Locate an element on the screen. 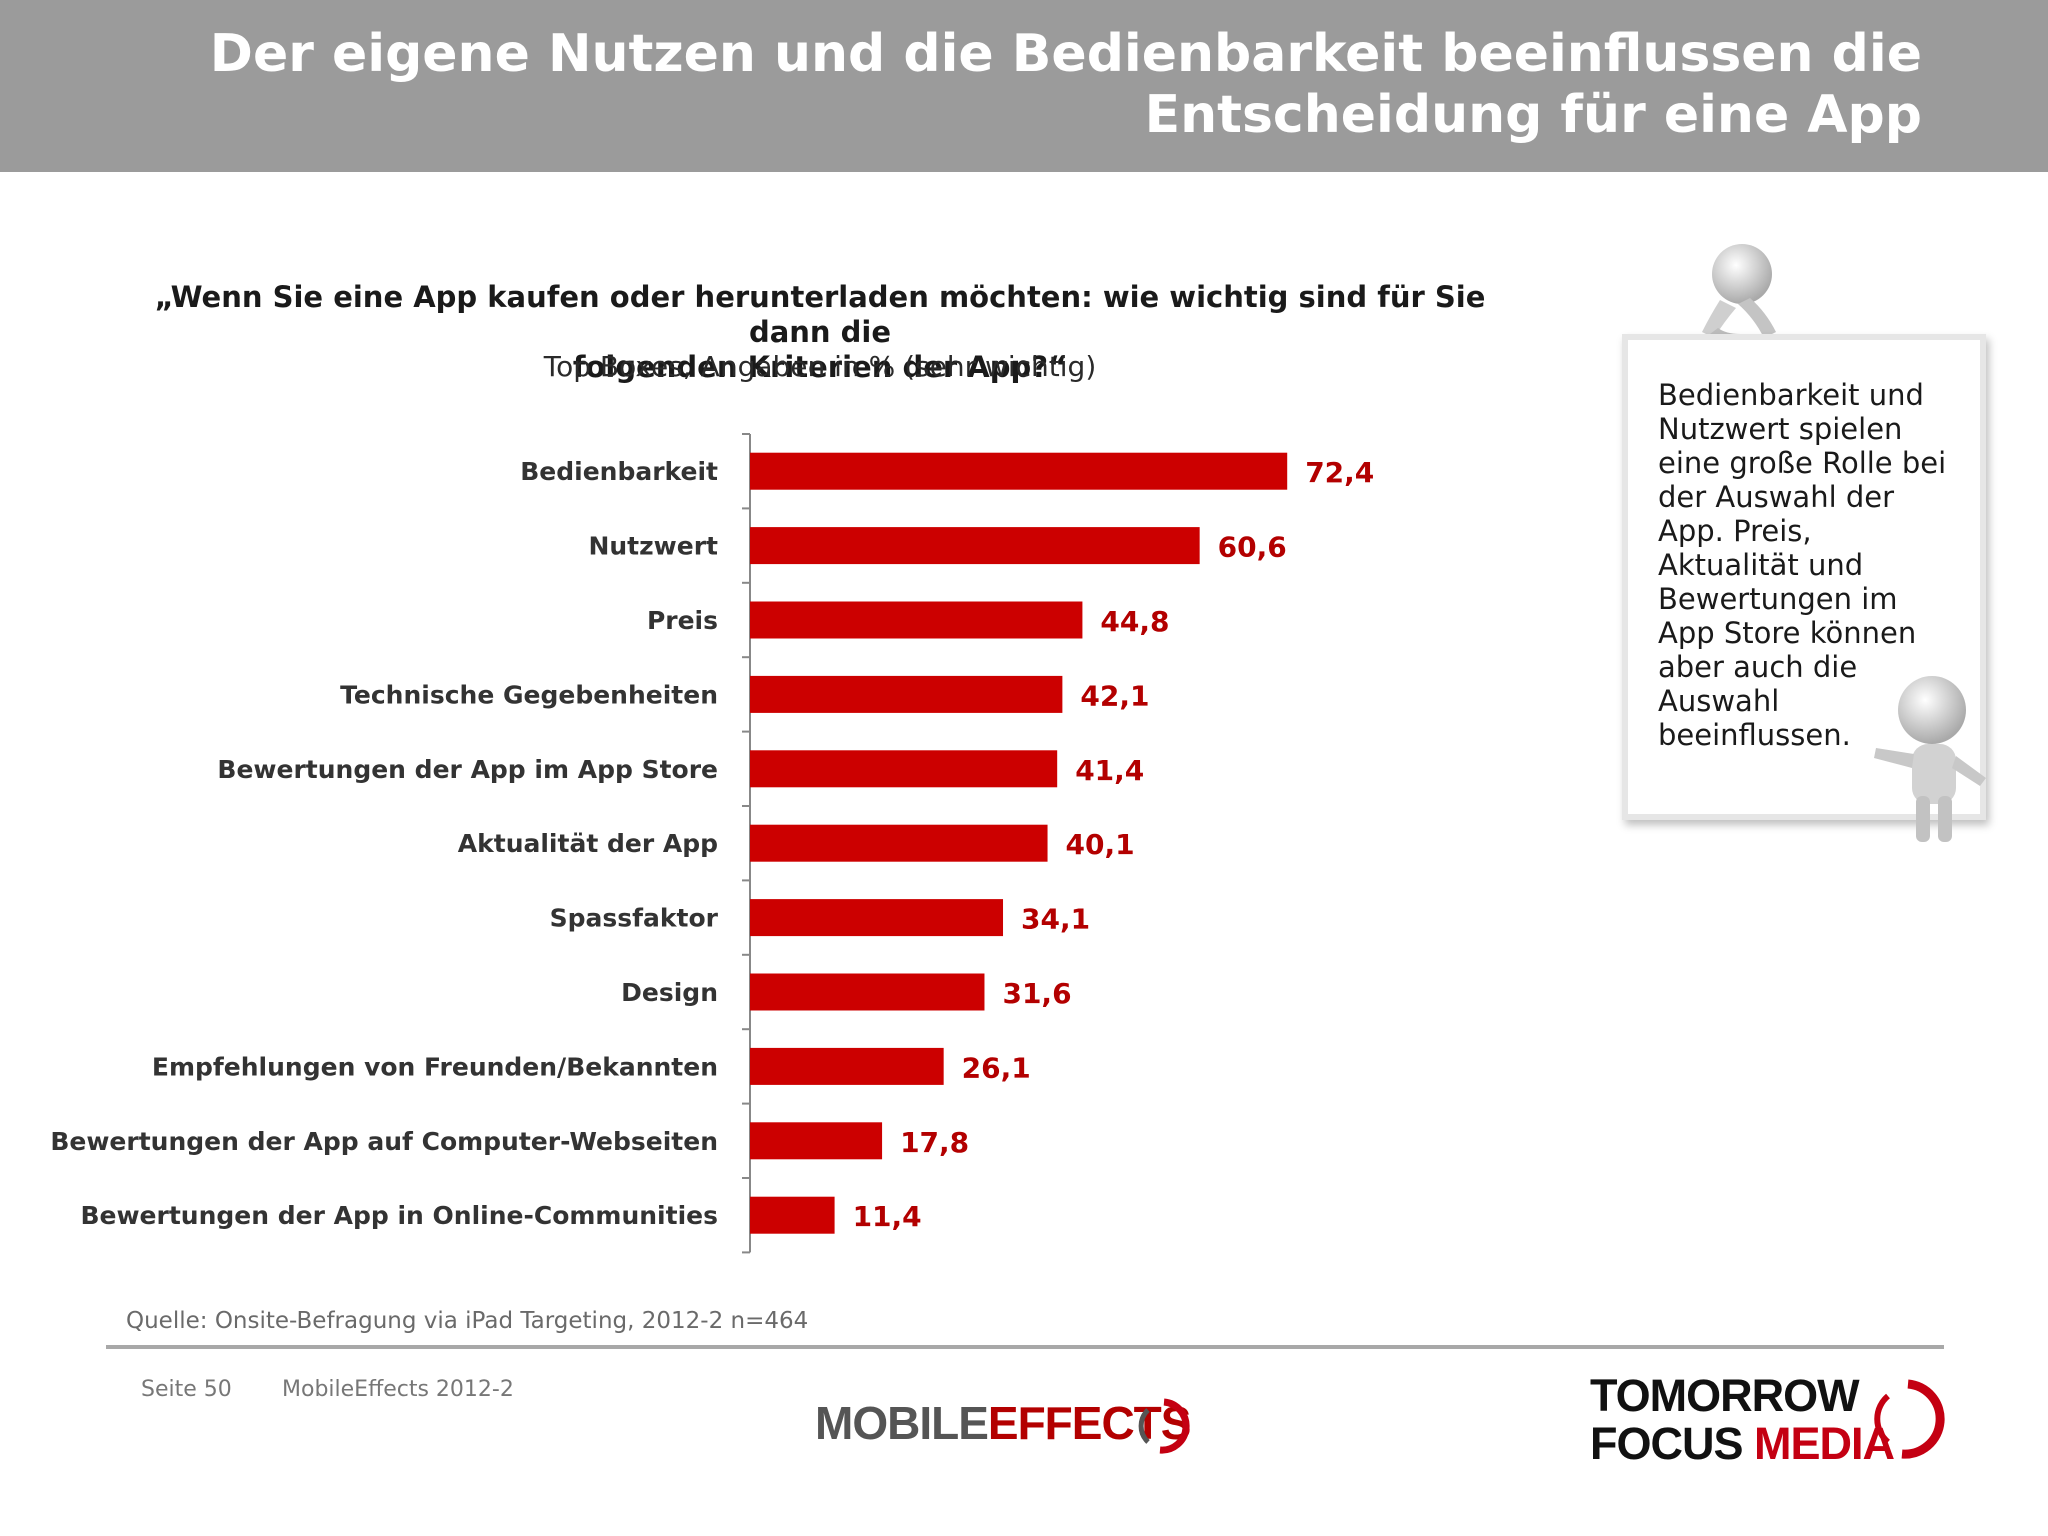  category-label: Empfehlungen von Freunden/Bekannten is located at coordinates (435, 1066).